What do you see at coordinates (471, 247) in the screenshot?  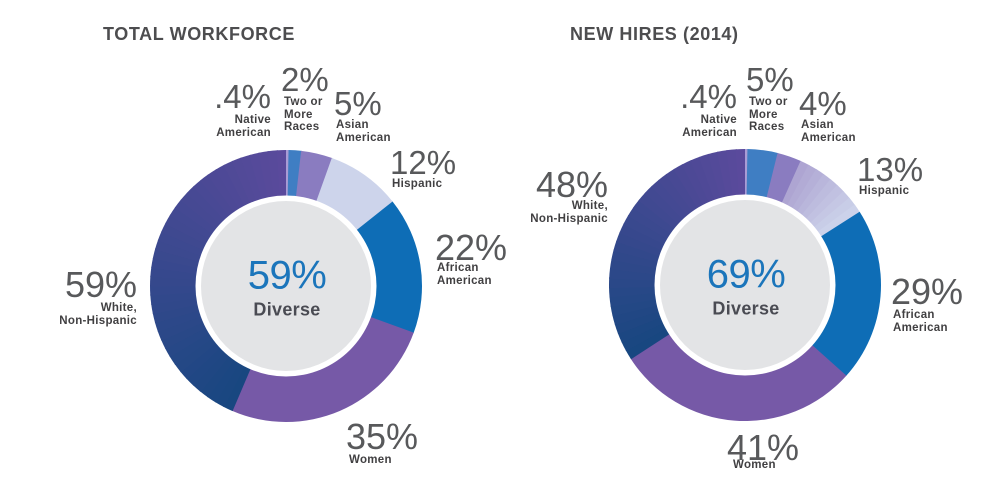 I see `label-african-american-pct: 22%` at bounding box center [471, 247].